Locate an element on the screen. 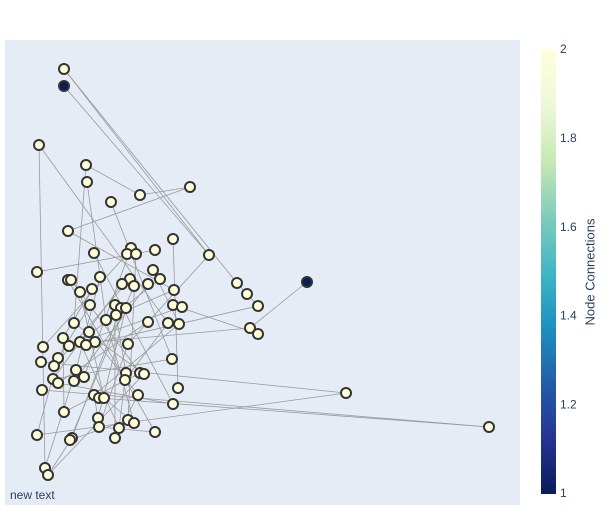  colorbar-tick-label: 1.8 is located at coordinates (568, 138).